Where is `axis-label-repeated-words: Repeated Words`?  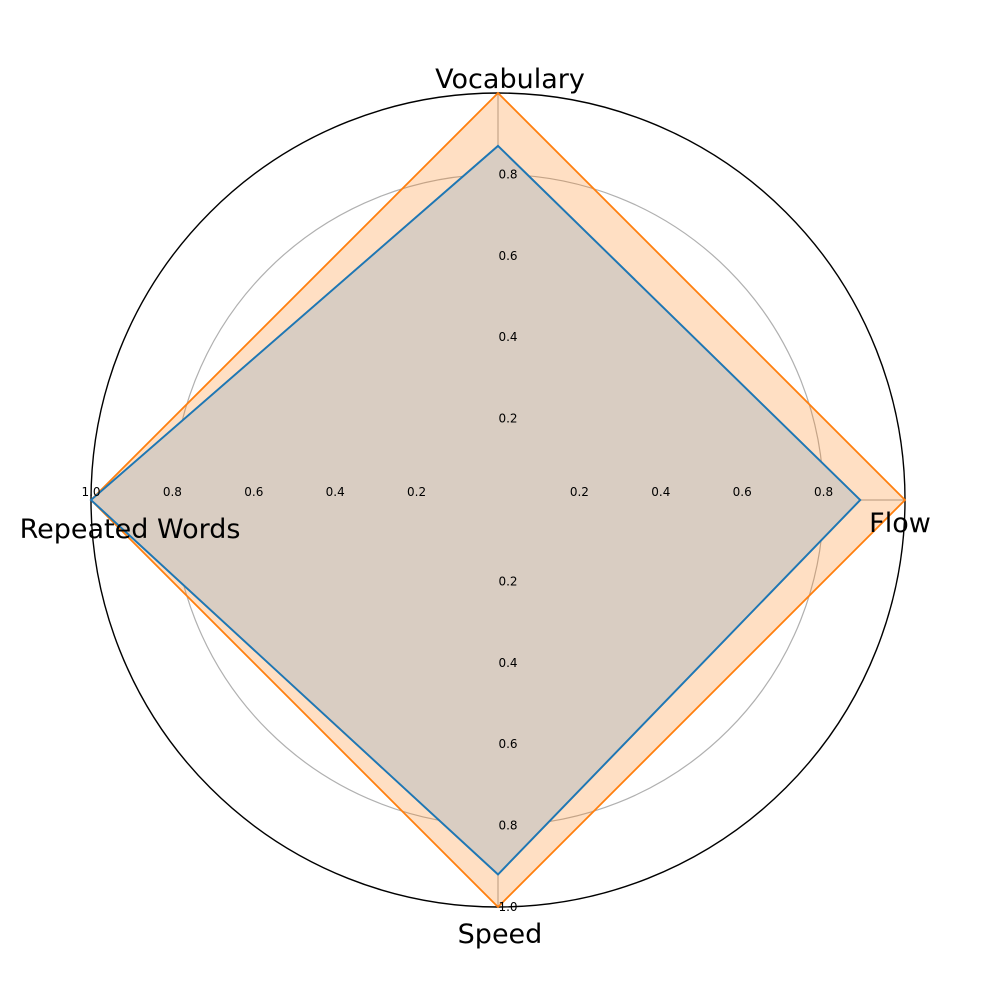
axis-label-repeated-words: Repeated Words is located at coordinates (130, 529).